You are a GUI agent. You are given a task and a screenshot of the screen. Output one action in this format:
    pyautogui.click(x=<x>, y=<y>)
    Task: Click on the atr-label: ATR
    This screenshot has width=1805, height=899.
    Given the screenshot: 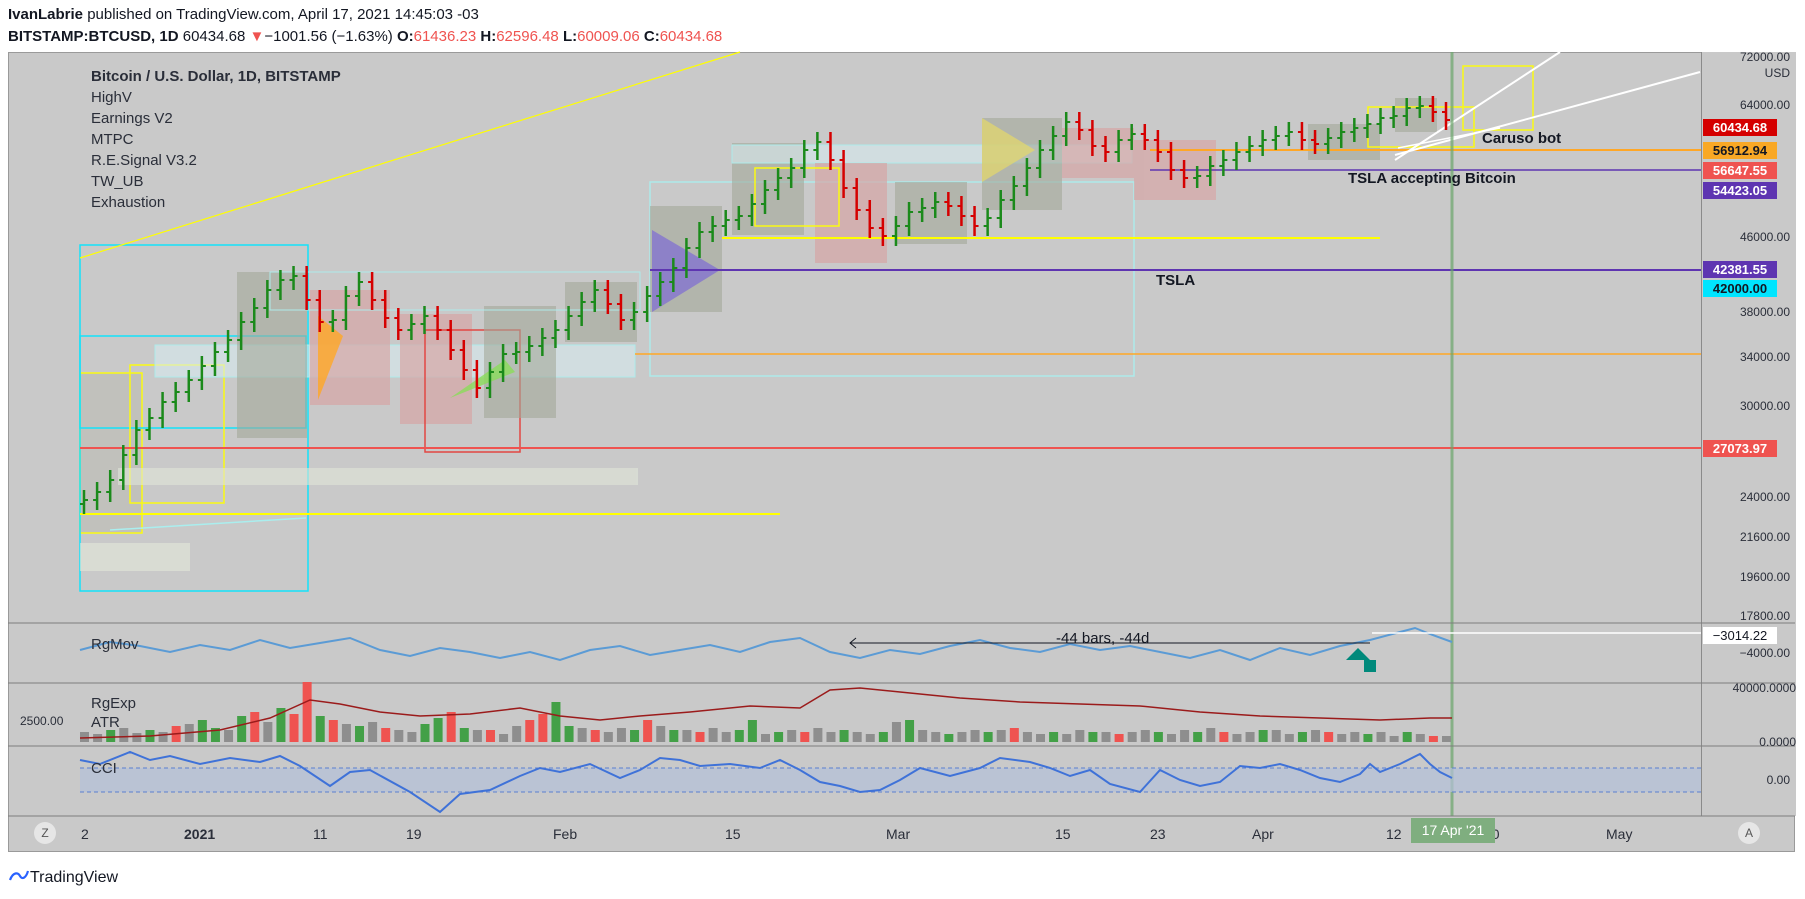 What is the action you would take?
    pyautogui.click(x=105, y=722)
    